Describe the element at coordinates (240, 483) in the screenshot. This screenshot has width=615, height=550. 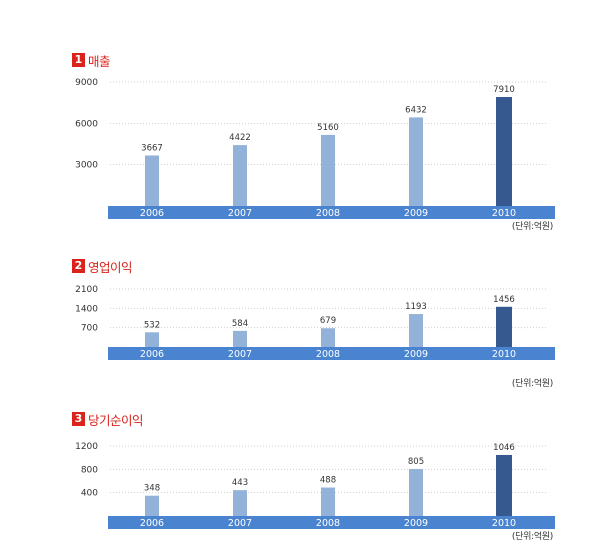
I see `data-label: 443` at that location.